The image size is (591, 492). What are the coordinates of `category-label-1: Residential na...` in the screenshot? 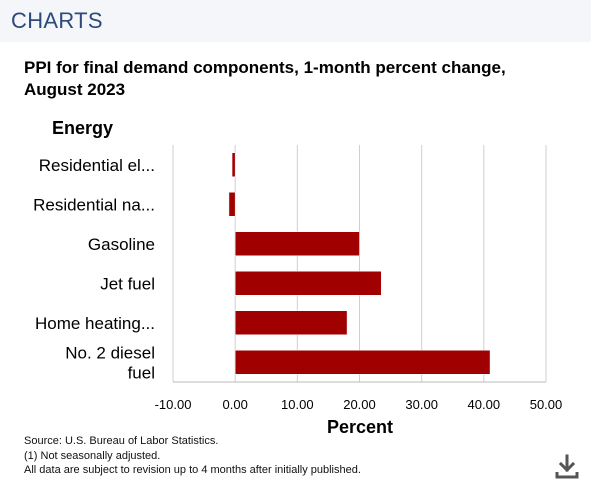 It's located at (94, 204).